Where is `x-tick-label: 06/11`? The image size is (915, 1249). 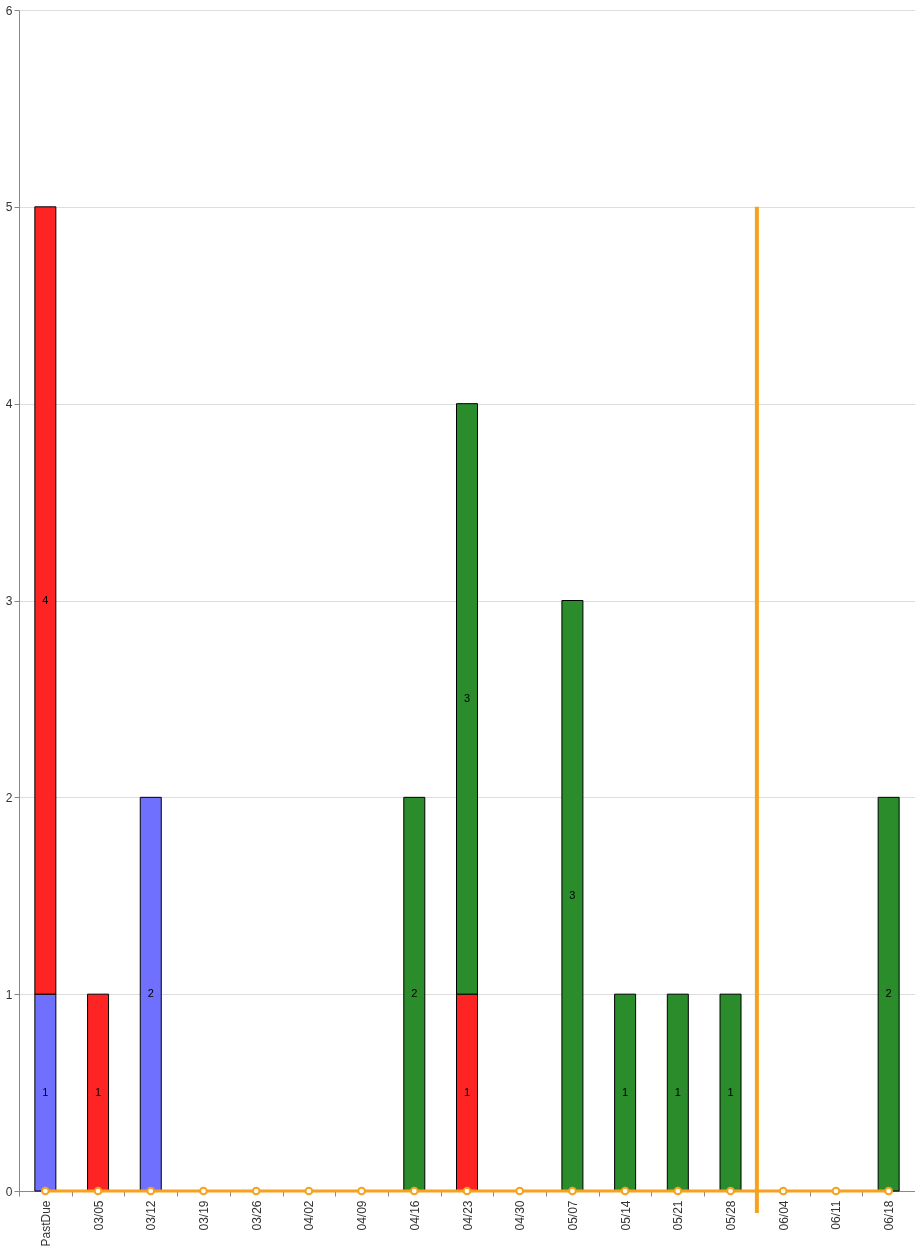
x-tick-label: 06/11 is located at coordinates (836, 1215).